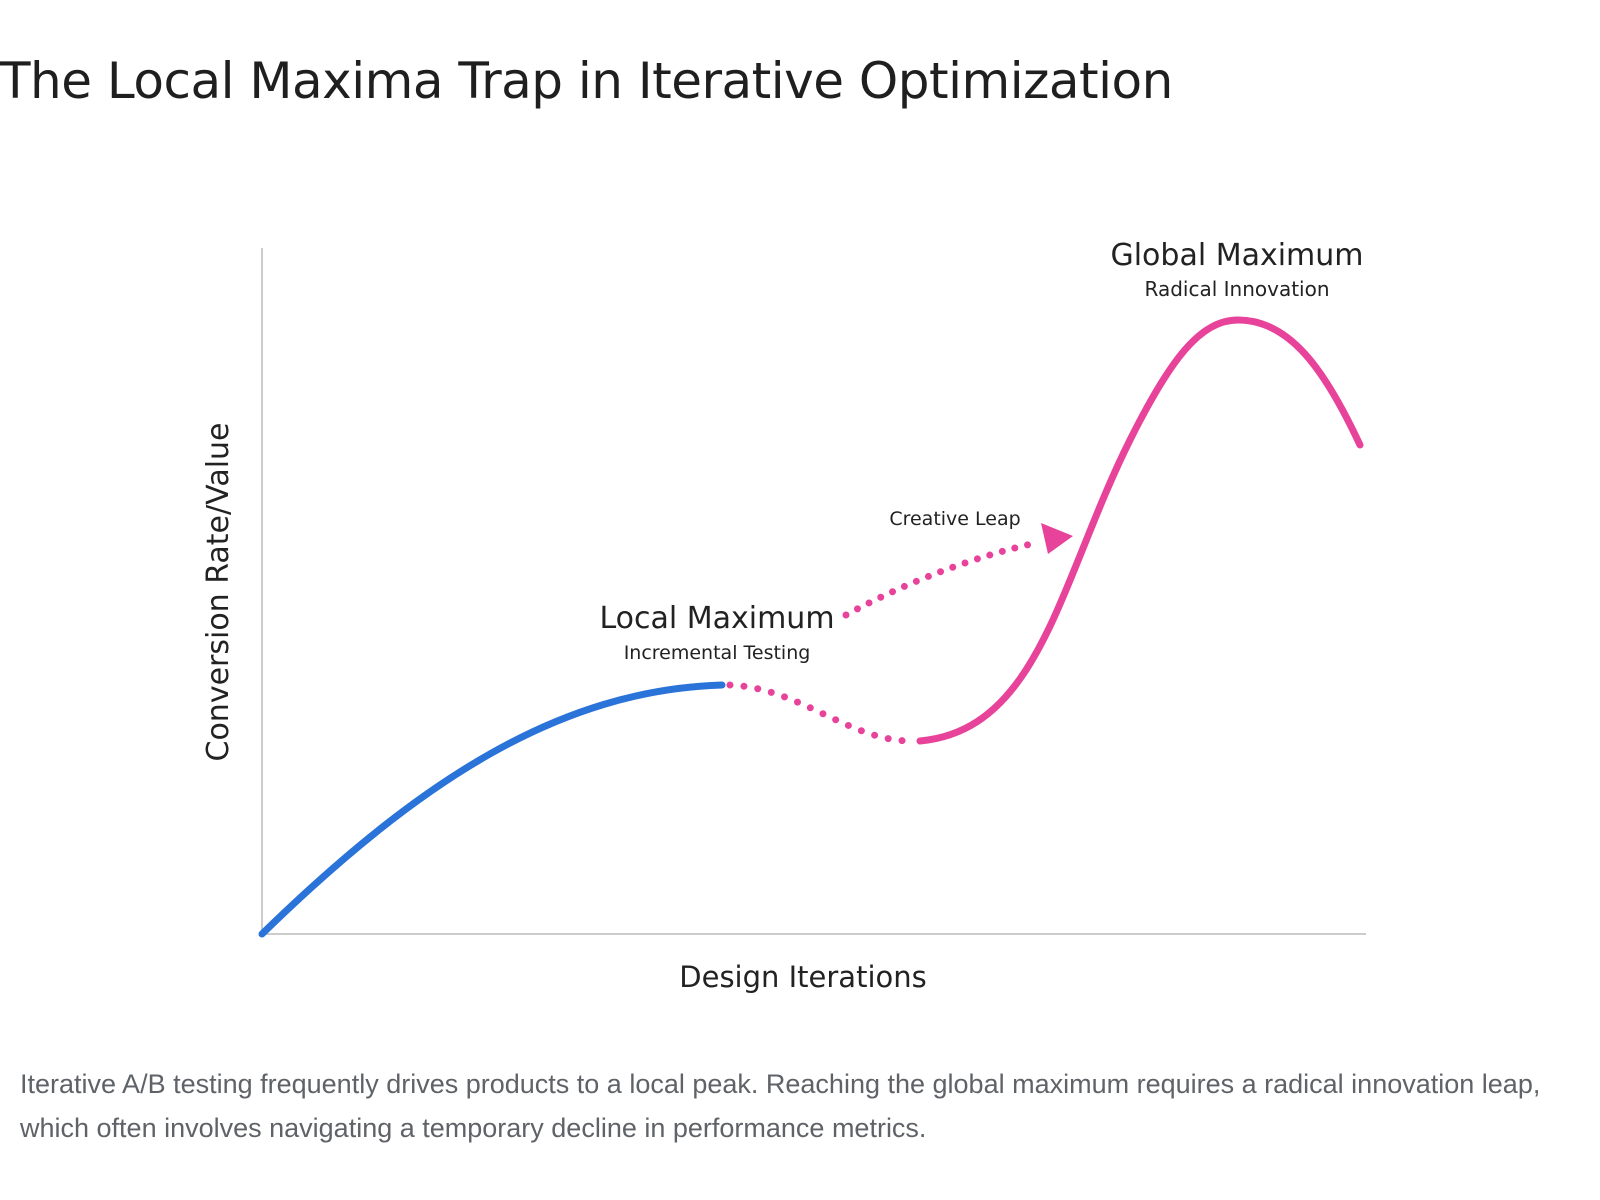  I want to click on creative-leap-label: Creative Leap, so click(954, 519).